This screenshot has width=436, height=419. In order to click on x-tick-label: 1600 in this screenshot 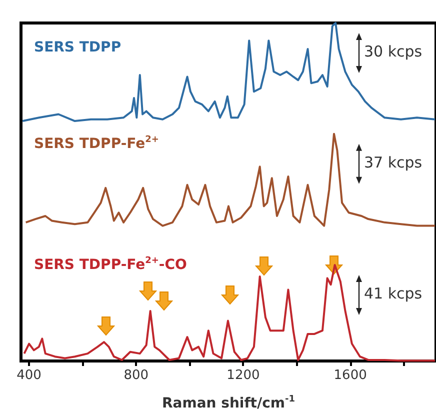, I will do `click(350, 375)`.